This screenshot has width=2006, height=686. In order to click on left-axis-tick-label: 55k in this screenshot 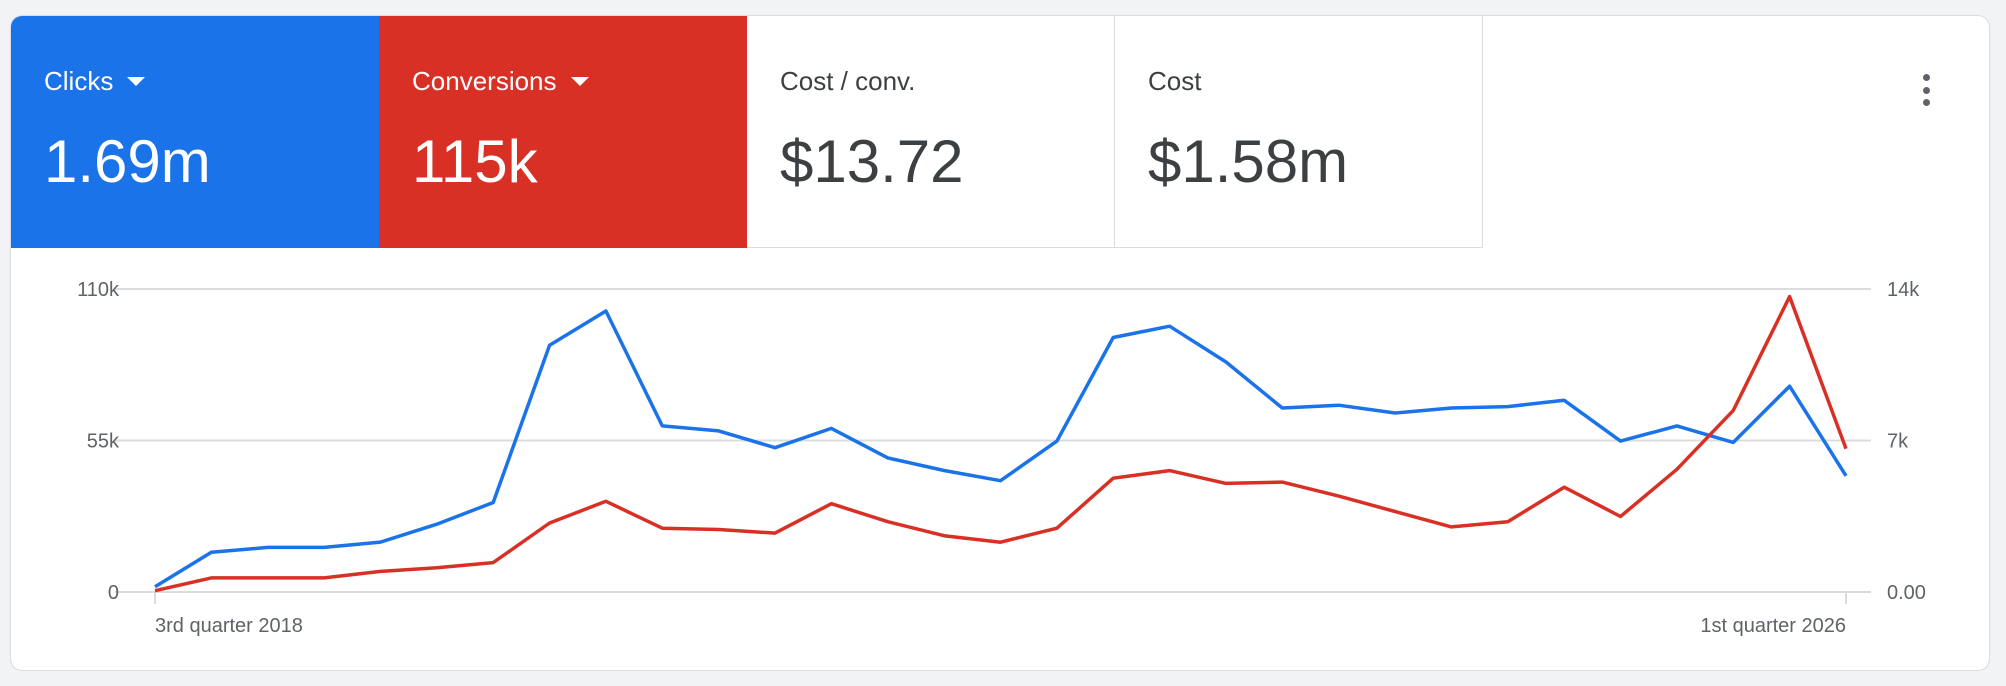, I will do `click(103, 442)`.